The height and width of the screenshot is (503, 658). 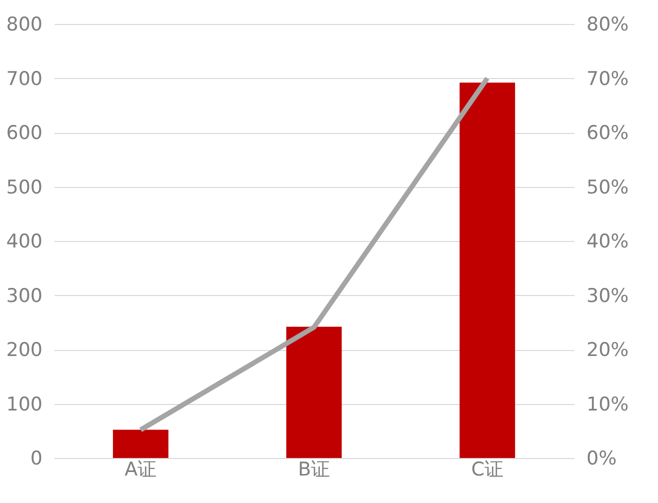 What do you see at coordinates (607, 295) in the screenshot?
I see `y2-tick-label: 30%` at bounding box center [607, 295].